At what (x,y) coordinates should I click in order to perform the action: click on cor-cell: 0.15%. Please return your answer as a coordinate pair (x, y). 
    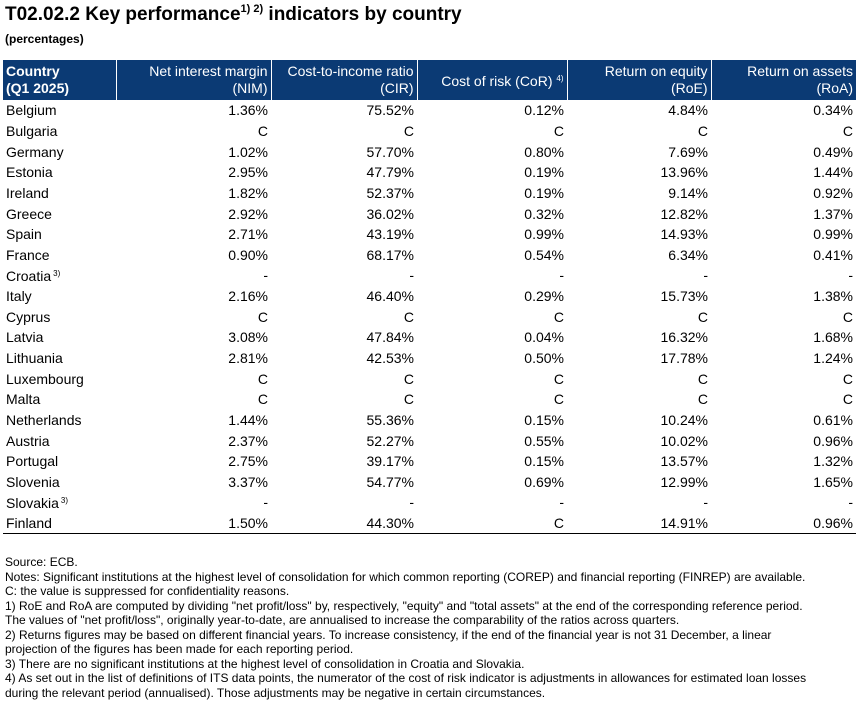
    Looking at the image, I should click on (544, 419).